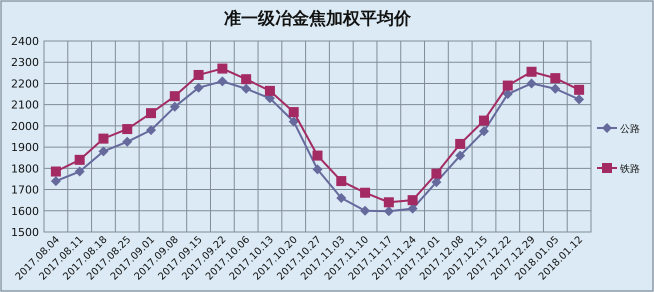 Image resolution: width=654 pixels, height=292 pixels. I want to click on y-tick-label: 2100, so click(25, 105).